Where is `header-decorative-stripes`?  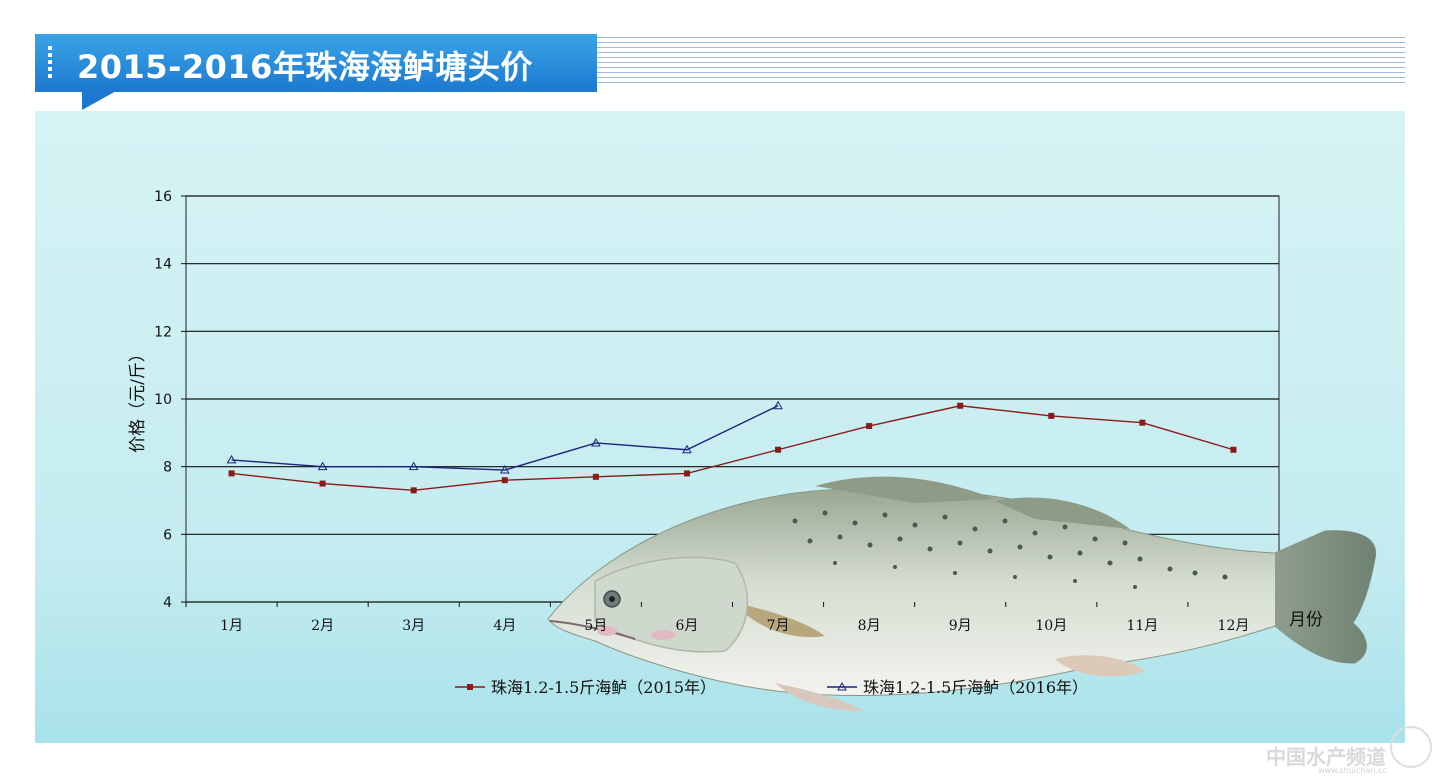 header-decorative-stripes is located at coordinates (1001, 62).